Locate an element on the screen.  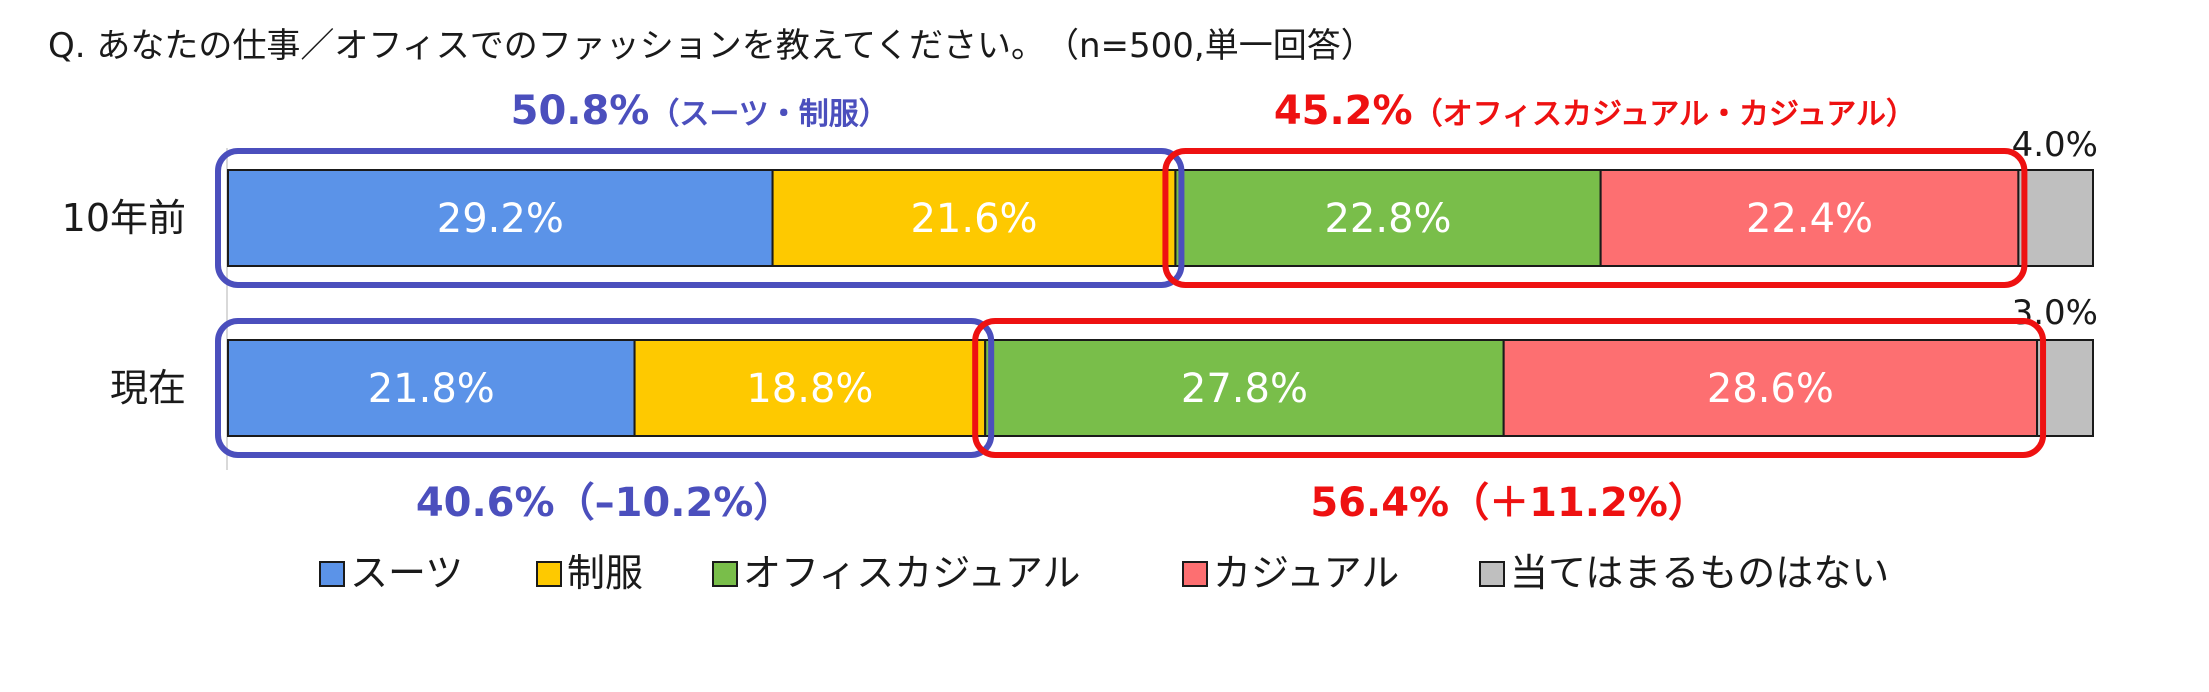
data-label-0-2: 22.8% is located at coordinates (1387, 219).